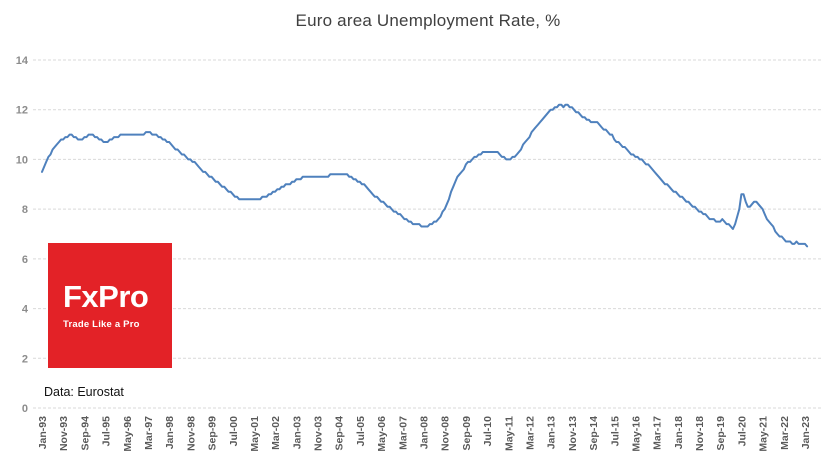 Image resolution: width=835 pixels, height=470 pixels. Describe the element at coordinates (764, 434) in the screenshot. I see `x-axis-tick-label: May-21` at that location.